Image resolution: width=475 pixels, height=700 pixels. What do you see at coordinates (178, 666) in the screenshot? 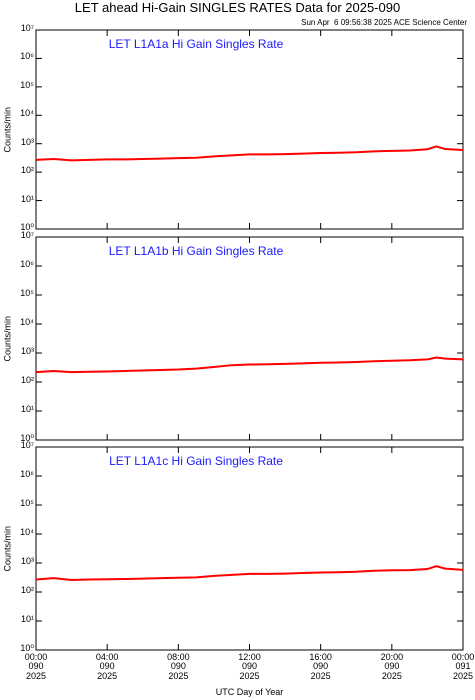
I see `x-tick-label: 08:00 090 2025` at bounding box center [178, 666].